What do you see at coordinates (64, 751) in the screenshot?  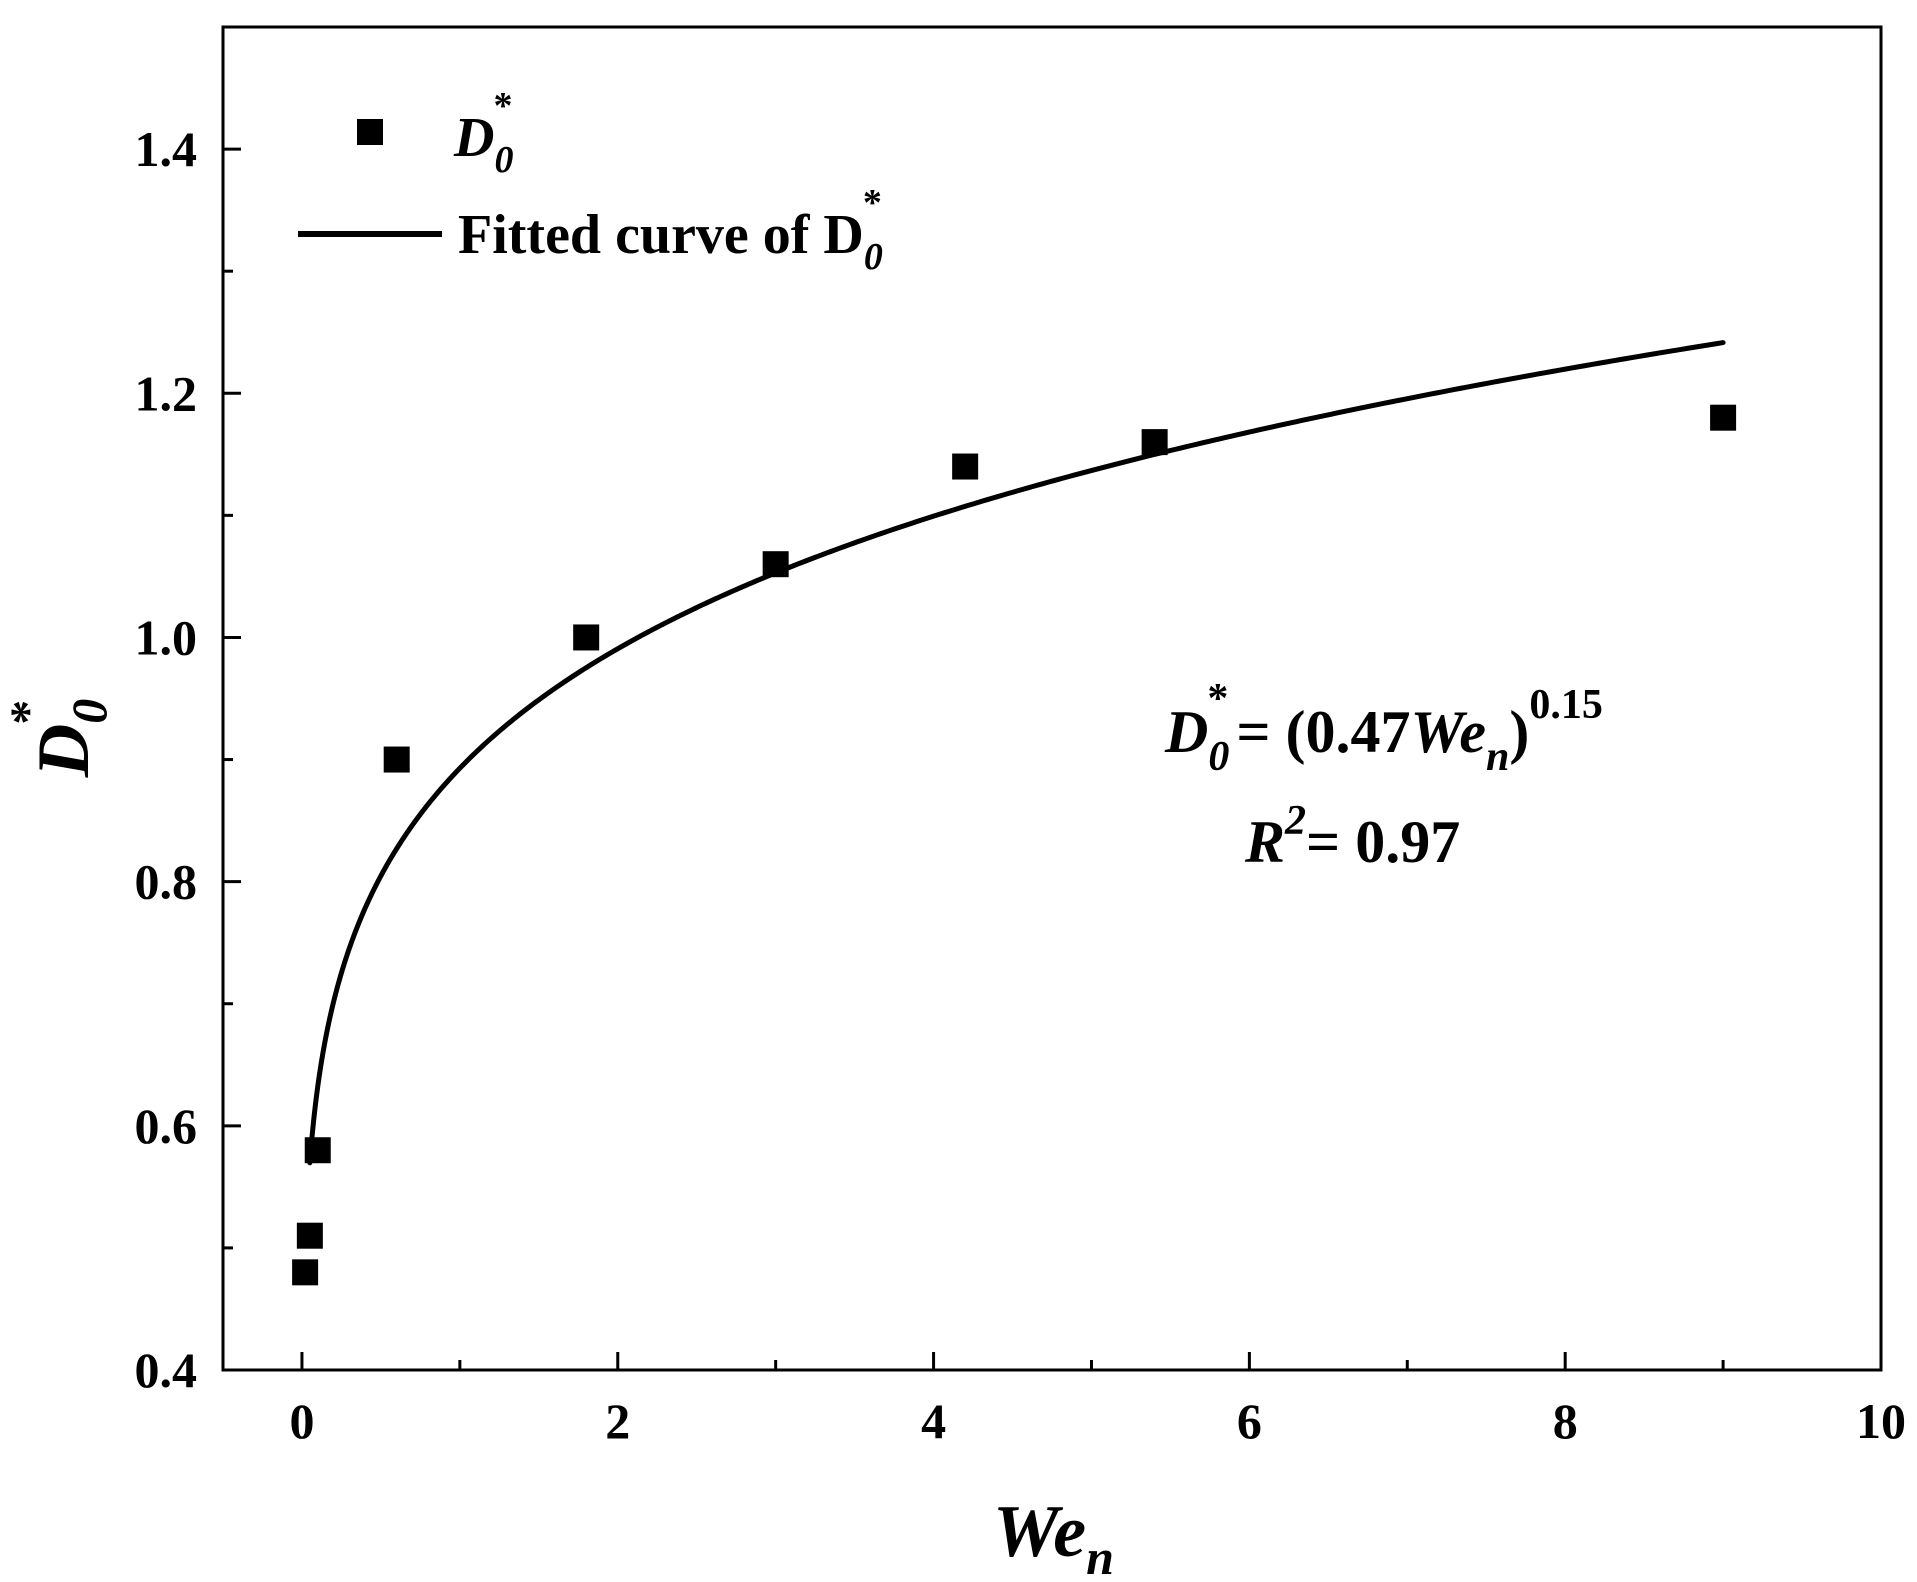 I see `y-axis-title-main: D` at bounding box center [64, 751].